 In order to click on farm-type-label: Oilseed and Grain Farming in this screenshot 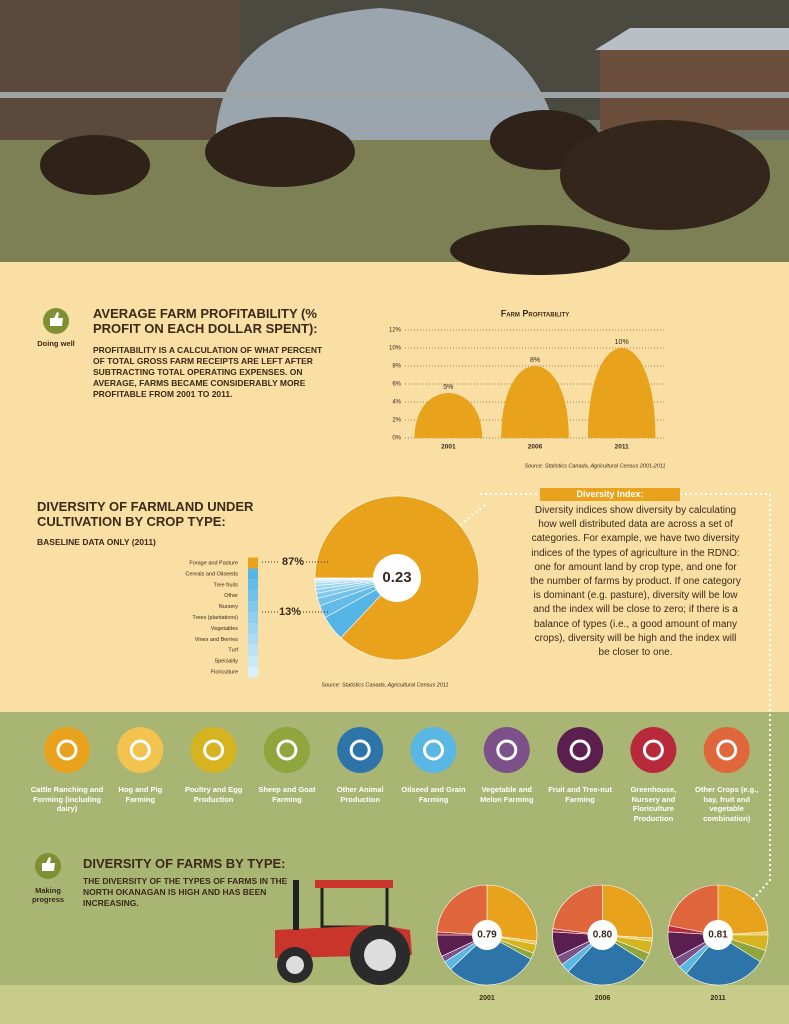, I will do `click(433, 794)`.